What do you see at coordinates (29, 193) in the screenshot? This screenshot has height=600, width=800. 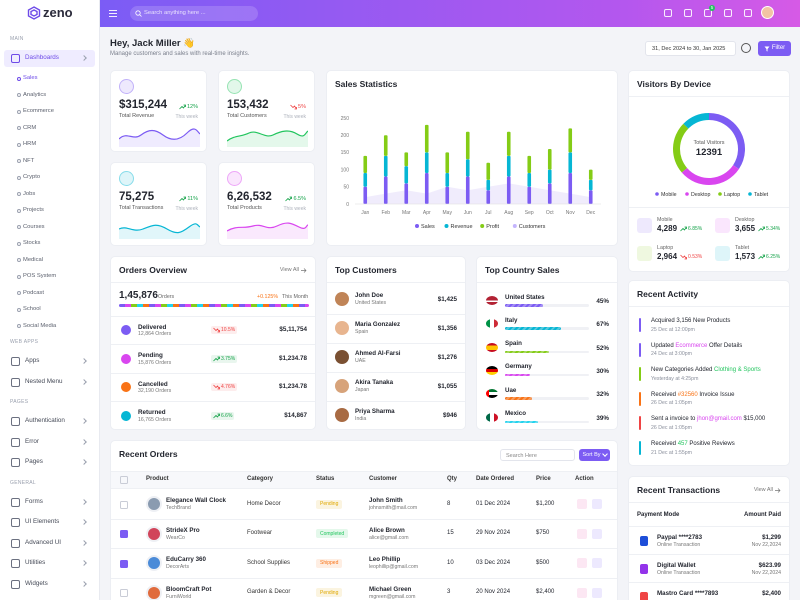 I see `nav-subitem: Jobs` at bounding box center [29, 193].